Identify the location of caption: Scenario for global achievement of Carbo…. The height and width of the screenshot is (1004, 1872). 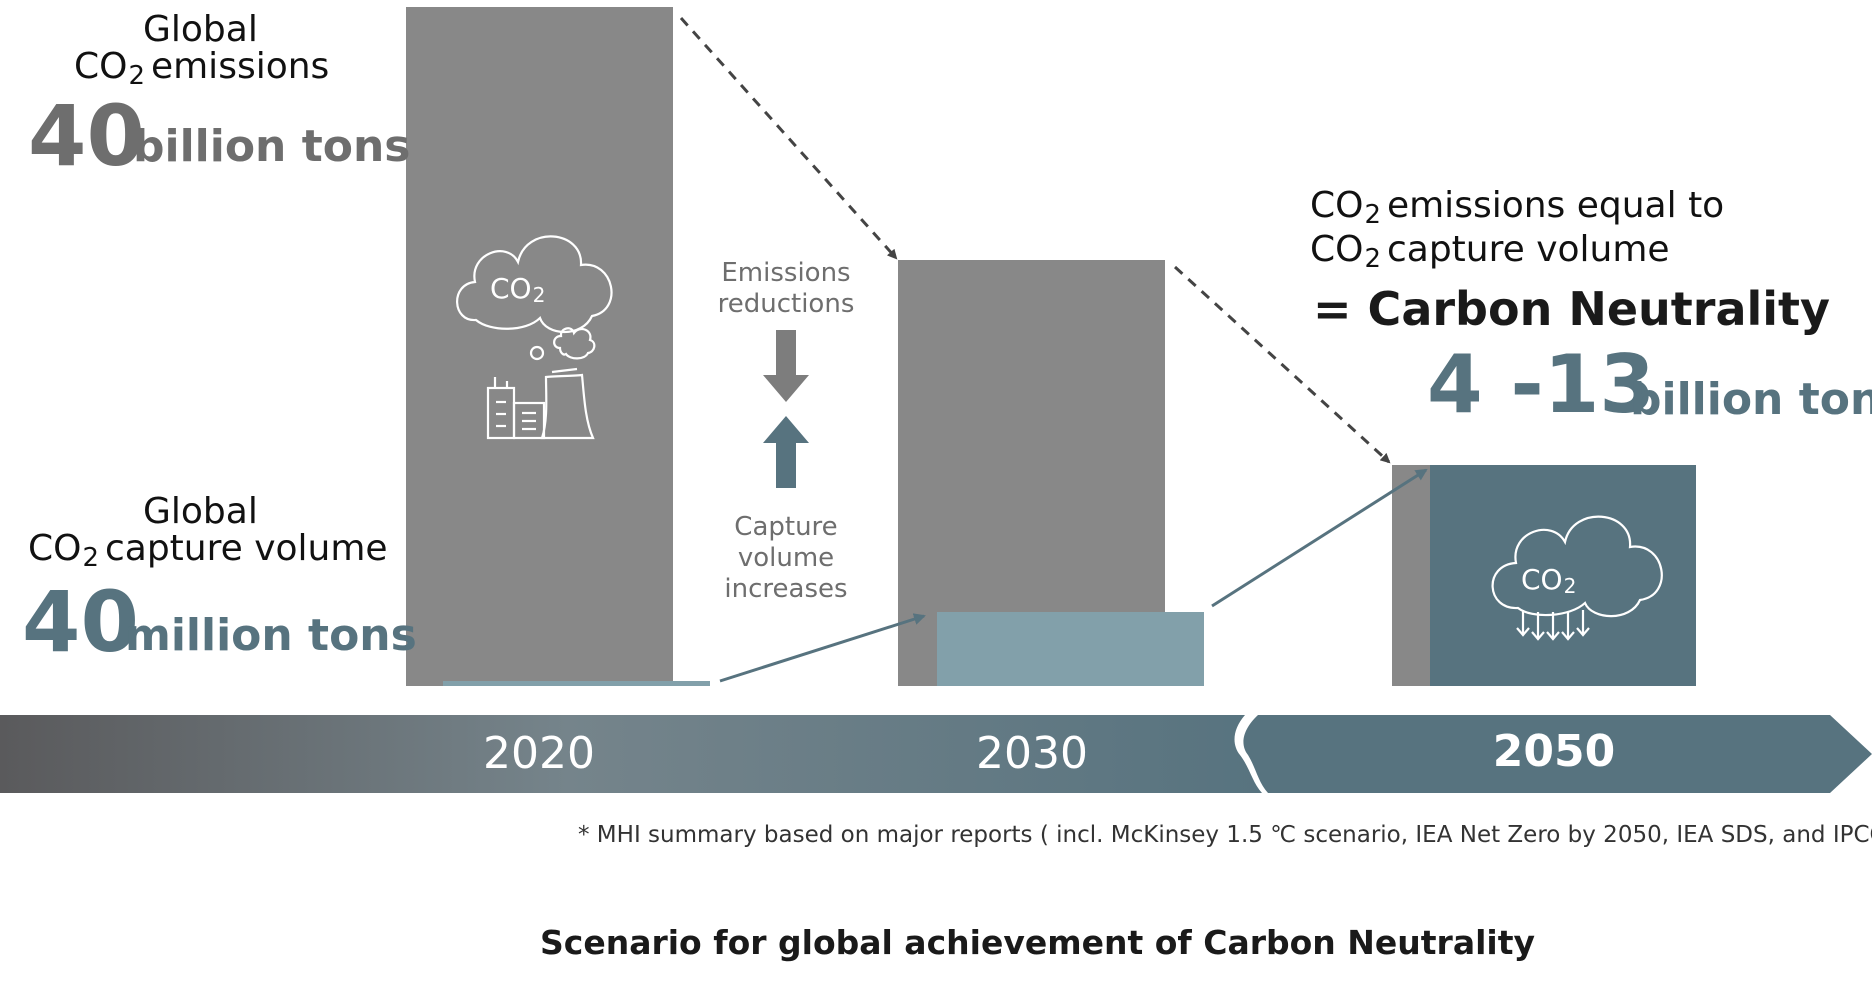
(1038, 942).